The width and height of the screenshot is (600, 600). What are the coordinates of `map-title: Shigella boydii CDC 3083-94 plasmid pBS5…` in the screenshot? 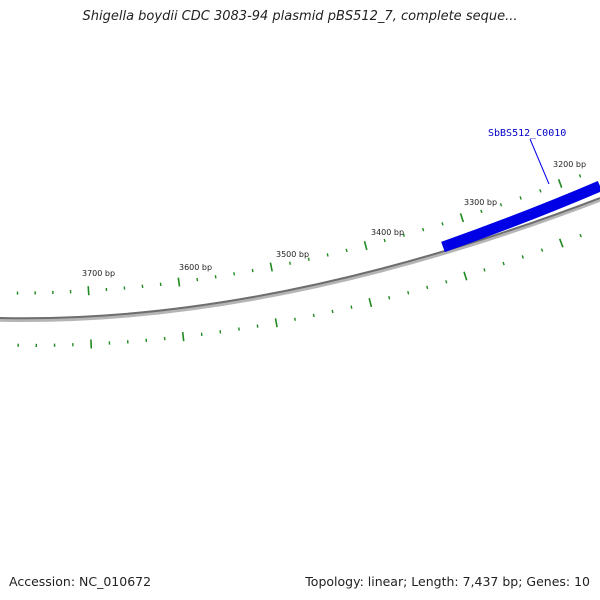 It's located at (300, 16).